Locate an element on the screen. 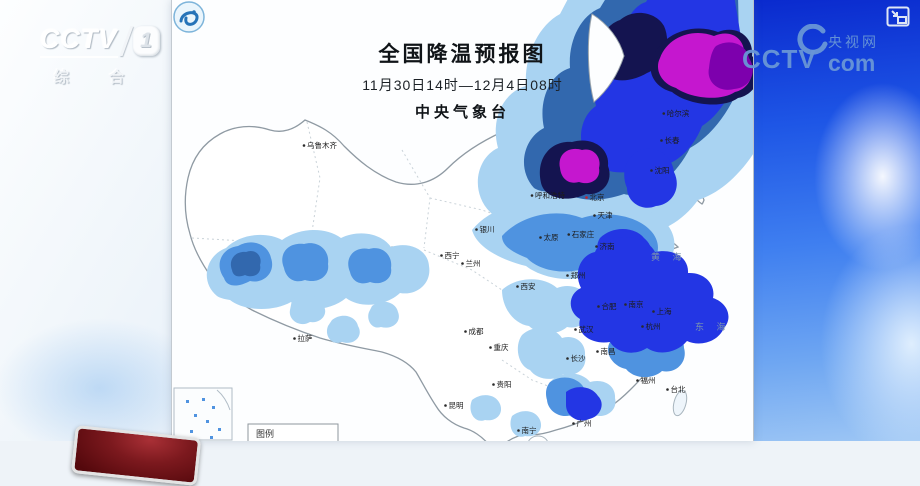 The image size is (920, 486). legend-box: 图例 is located at coordinates (293, 432).